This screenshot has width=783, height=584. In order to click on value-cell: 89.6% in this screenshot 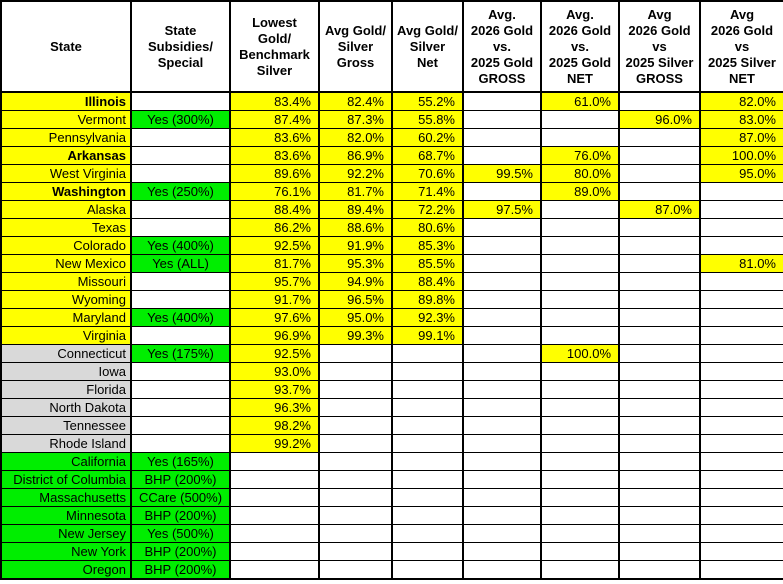, I will do `click(274, 173)`.